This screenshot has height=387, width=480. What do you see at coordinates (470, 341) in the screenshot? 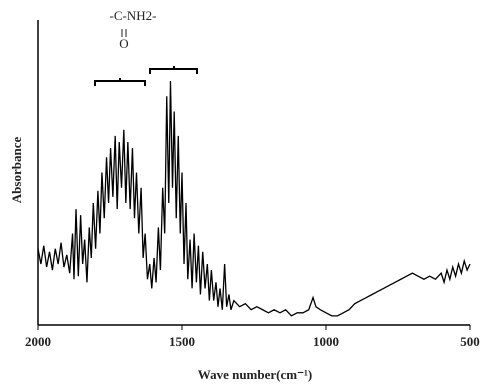
I see `x-tick-label: 500` at bounding box center [470, 341].